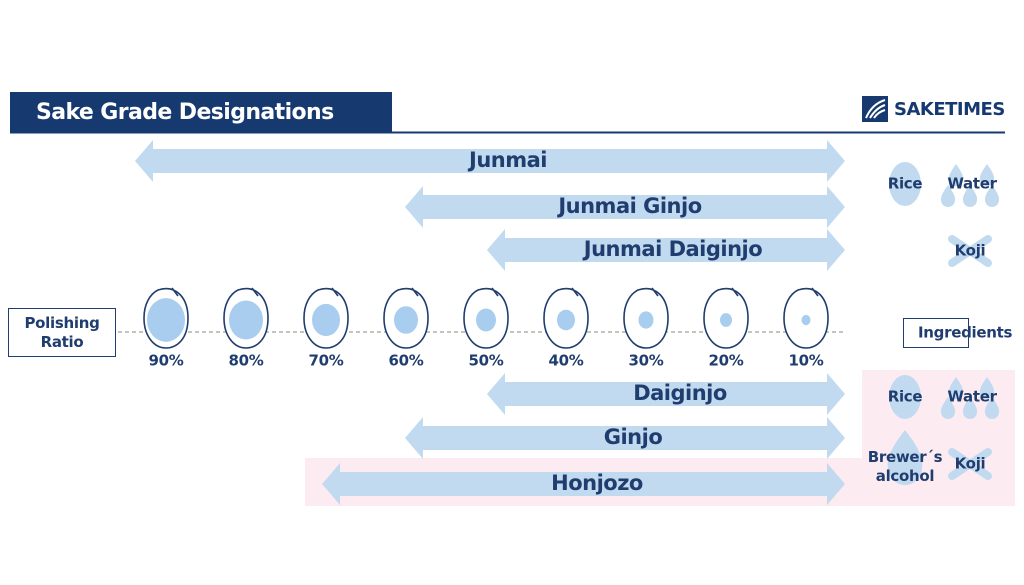 Image resolution: width=1024 pixels, height=585 pixels. I want to click on title-bar, so click(201, 112).